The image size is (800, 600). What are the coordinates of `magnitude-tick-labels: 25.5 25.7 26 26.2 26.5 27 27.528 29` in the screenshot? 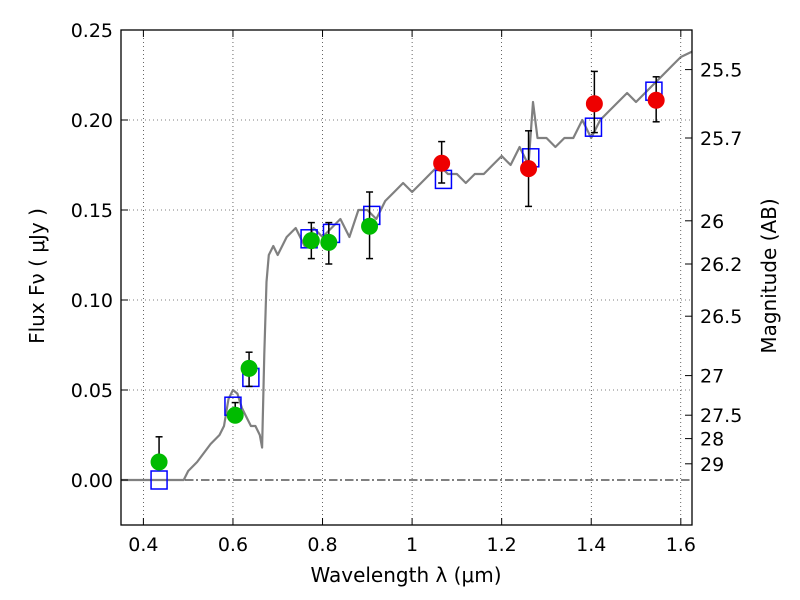 It's located at (721, 268).